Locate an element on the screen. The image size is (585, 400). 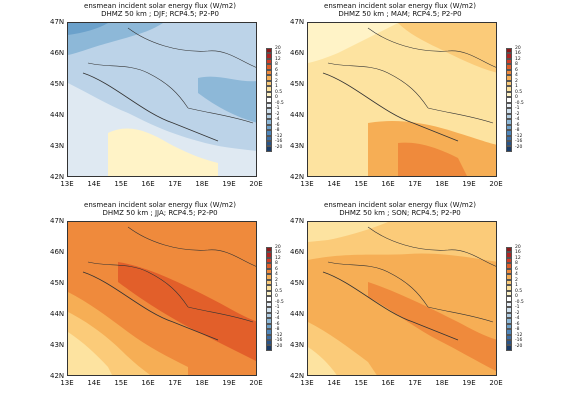
map-jja is located at coordinates (162, 298).